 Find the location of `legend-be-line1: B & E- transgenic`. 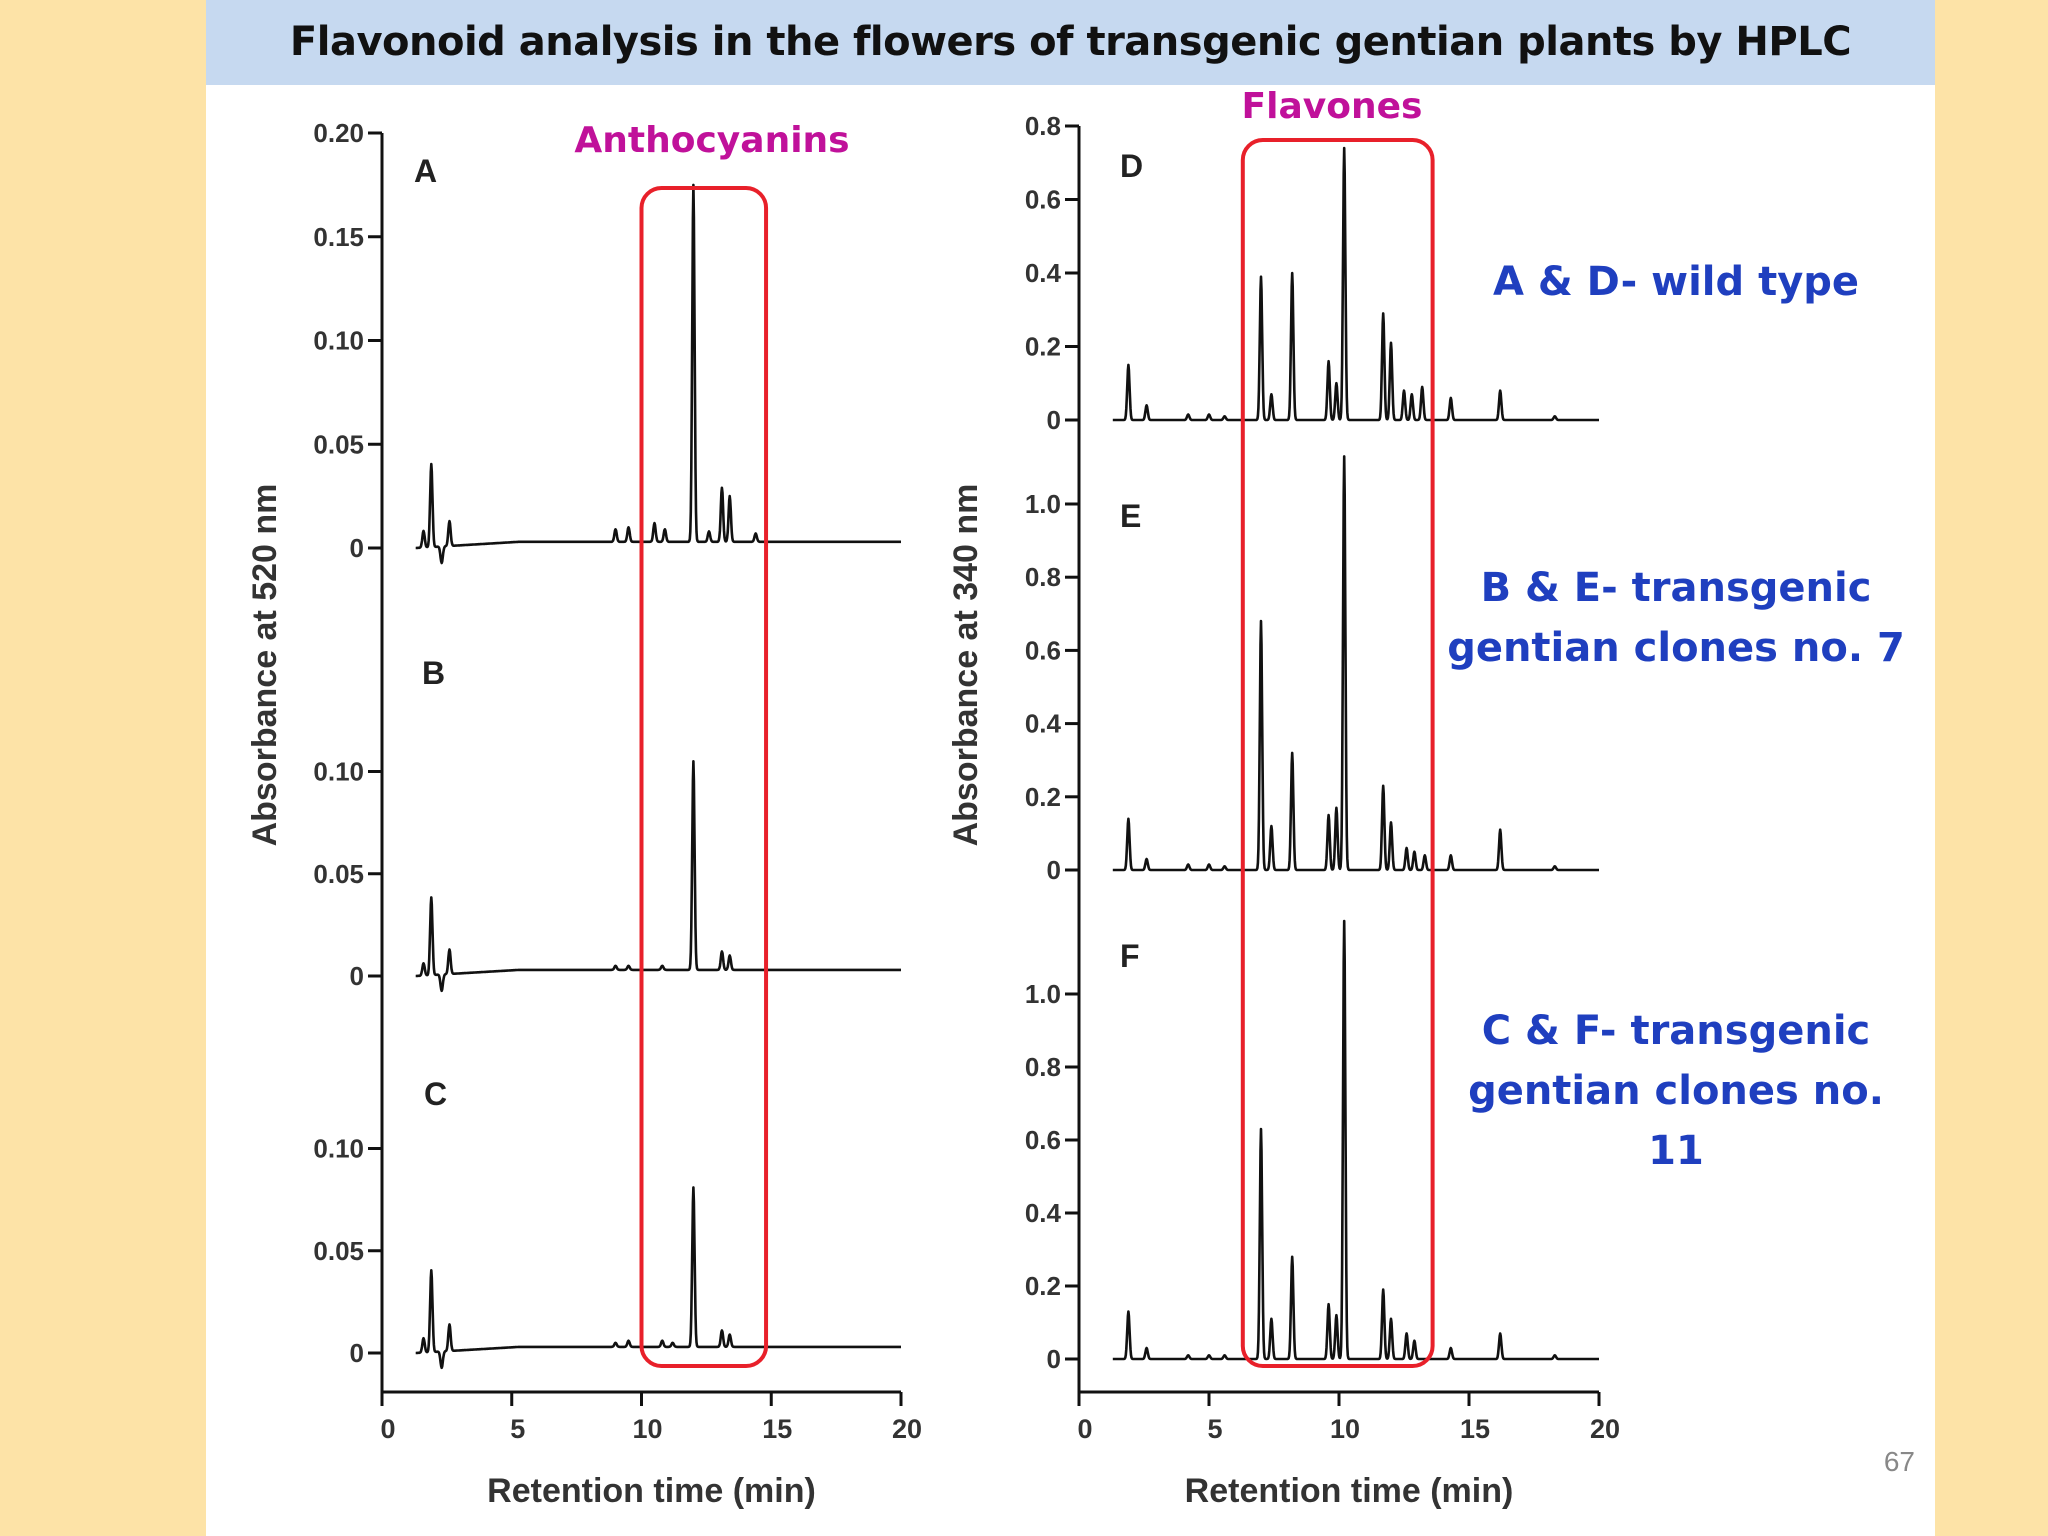

legend-be-line1: B & E- transgenic is located at coordinates (1676, 588).